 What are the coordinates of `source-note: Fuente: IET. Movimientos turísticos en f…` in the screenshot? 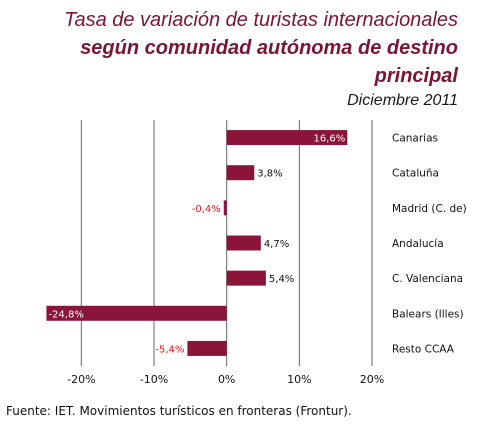 It's located at (179, 411).